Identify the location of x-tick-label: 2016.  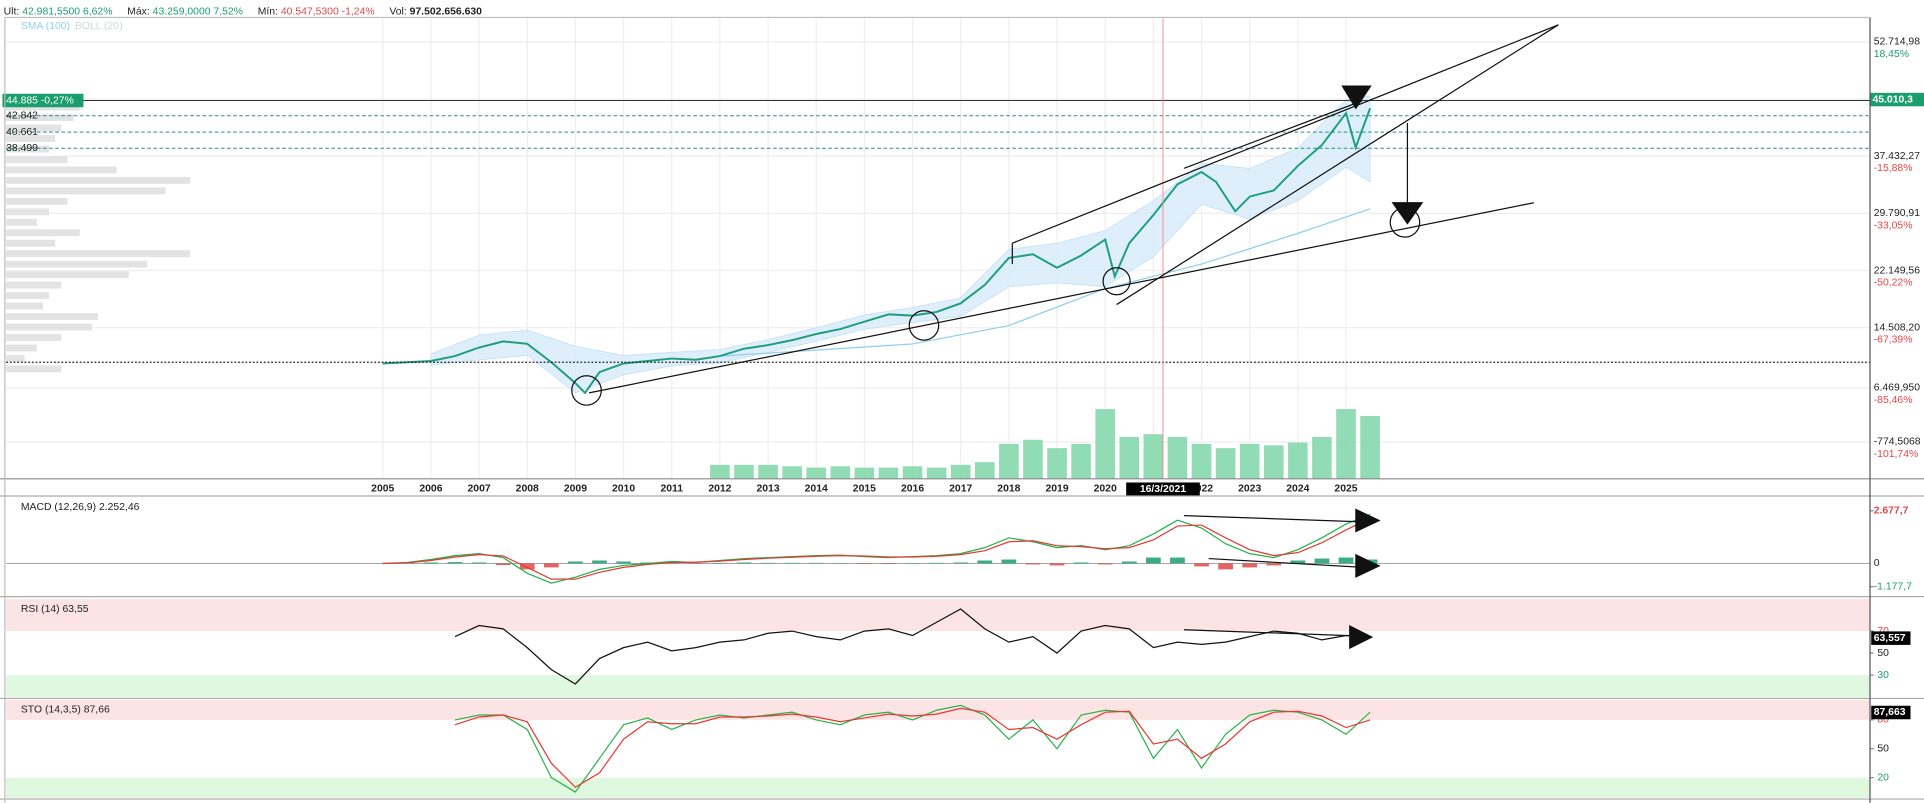
(912, 488).